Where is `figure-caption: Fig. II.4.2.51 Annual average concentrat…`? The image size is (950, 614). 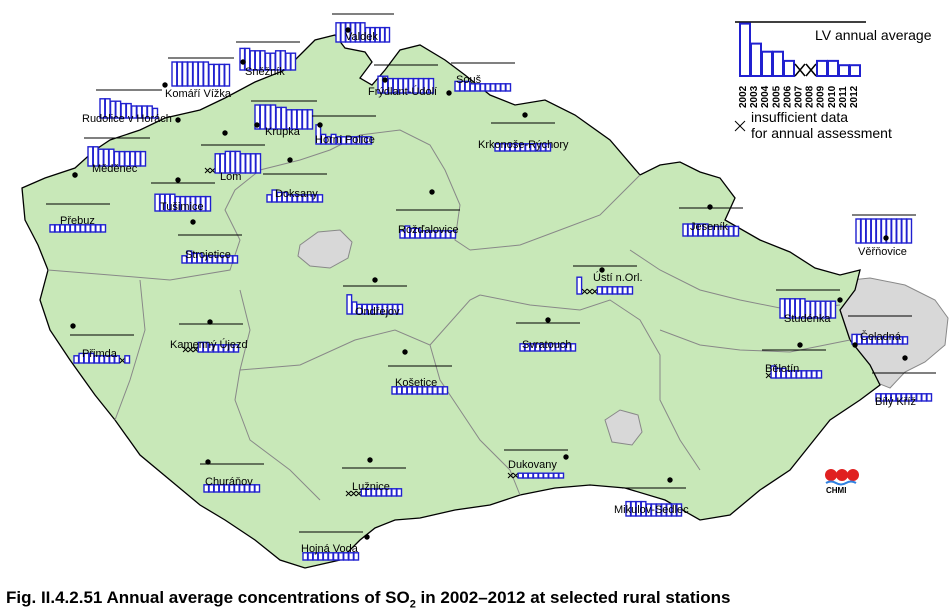
figure-caption: Fig. II.4.2.51 Annual average concentrat… is located at coordinates (368, 599).